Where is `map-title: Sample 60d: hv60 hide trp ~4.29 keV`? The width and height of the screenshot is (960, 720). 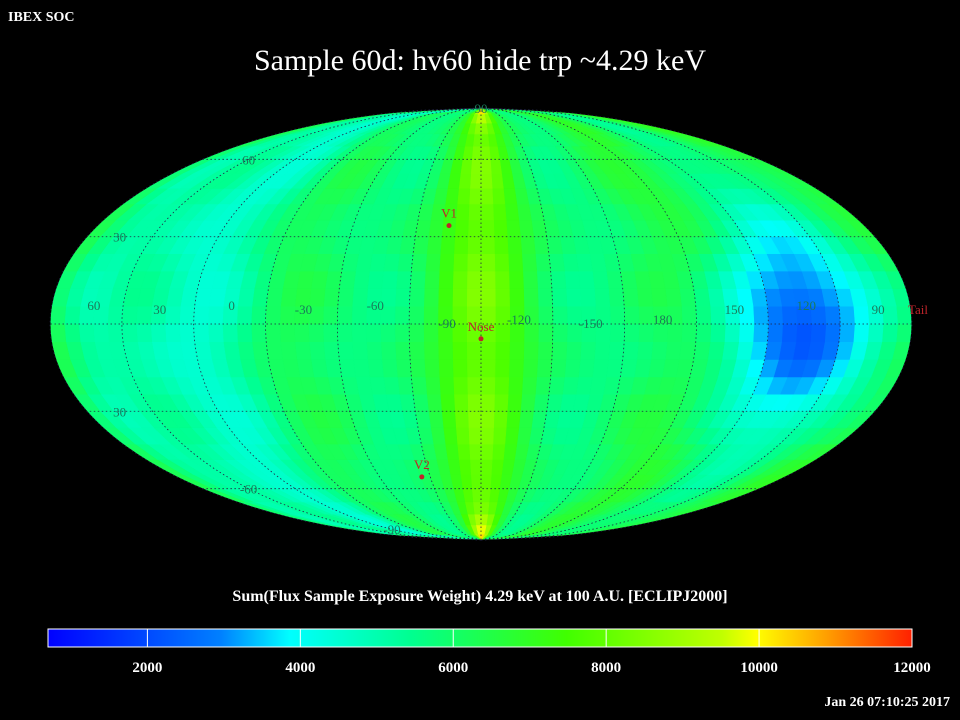
map-title: Sample 60d: hv60 hide trp ~4.29 keV is located at coordinates (479, 60).